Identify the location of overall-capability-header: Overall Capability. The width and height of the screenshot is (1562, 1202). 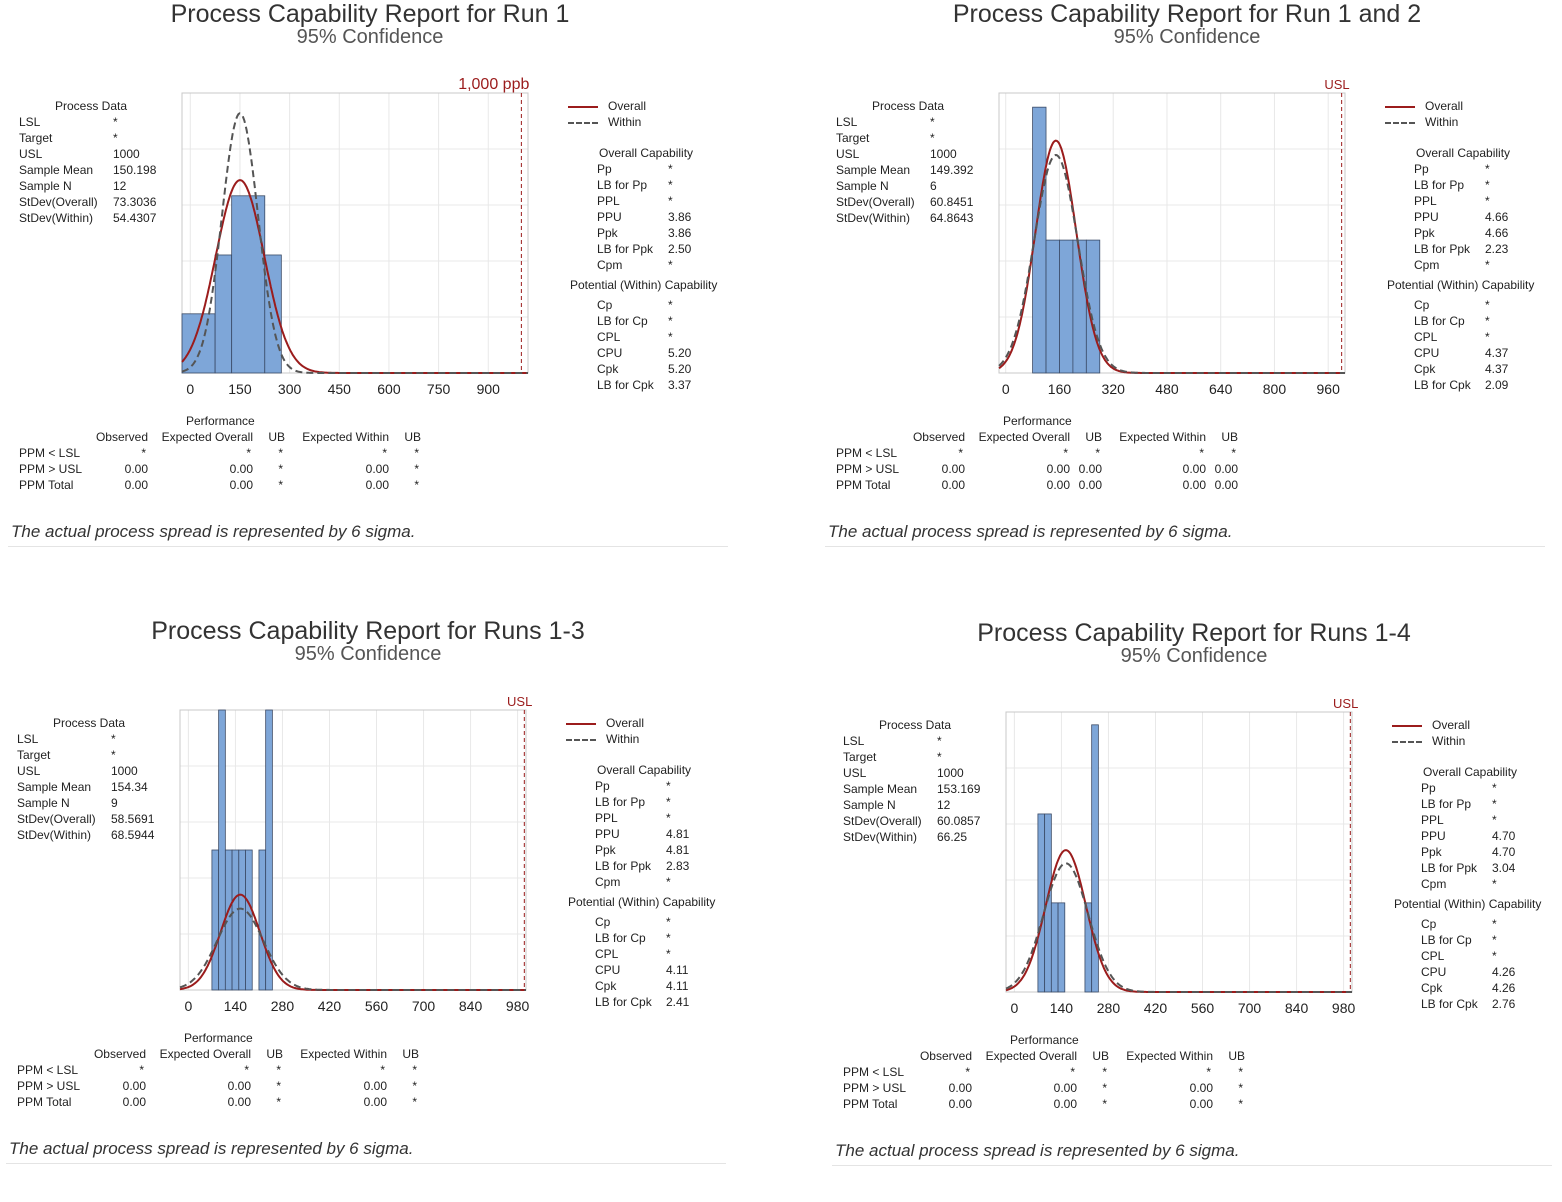
(644, 770).